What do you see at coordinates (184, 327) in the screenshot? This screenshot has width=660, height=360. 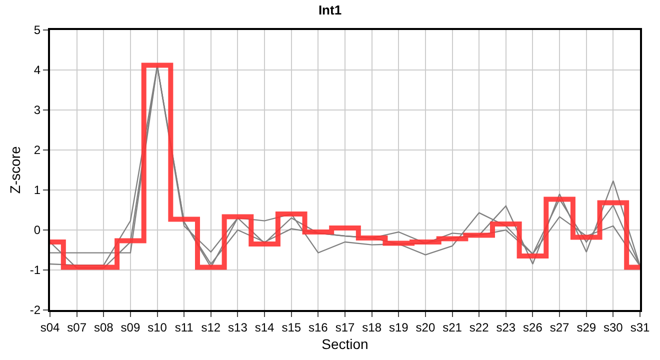 I see `x-tick-label: s11` at bounding box center [184, 327].